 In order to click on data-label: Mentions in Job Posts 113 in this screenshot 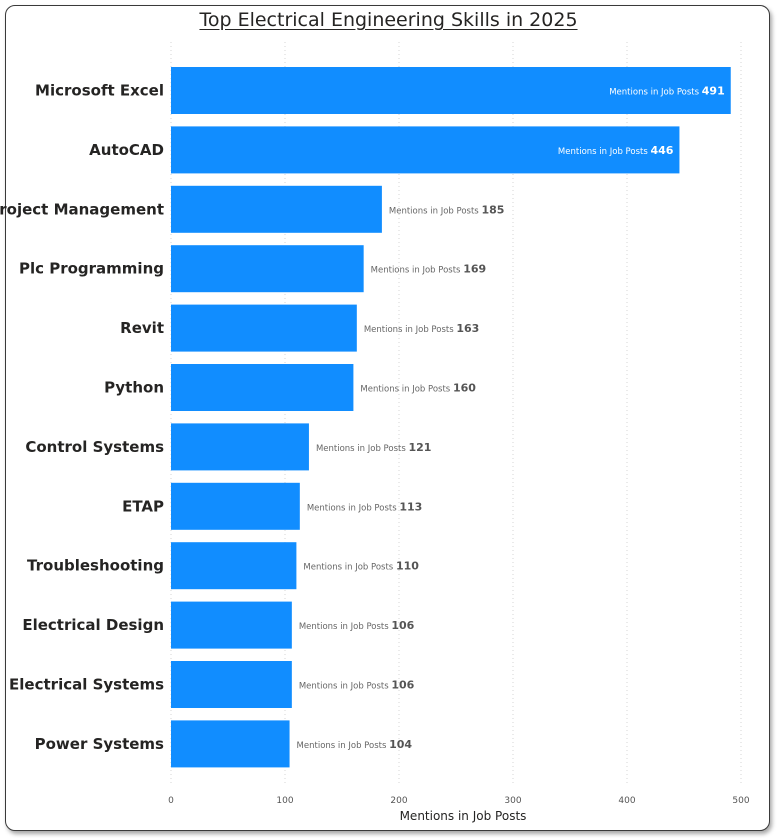, I will do `click(365, 506)`.